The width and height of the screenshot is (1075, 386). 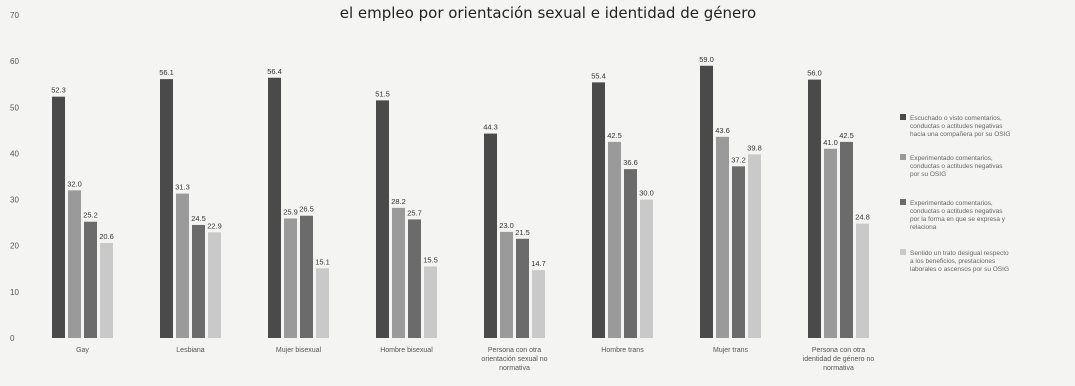 I want to click on bar-value-label: 51.5, so click(x=382, y=93).